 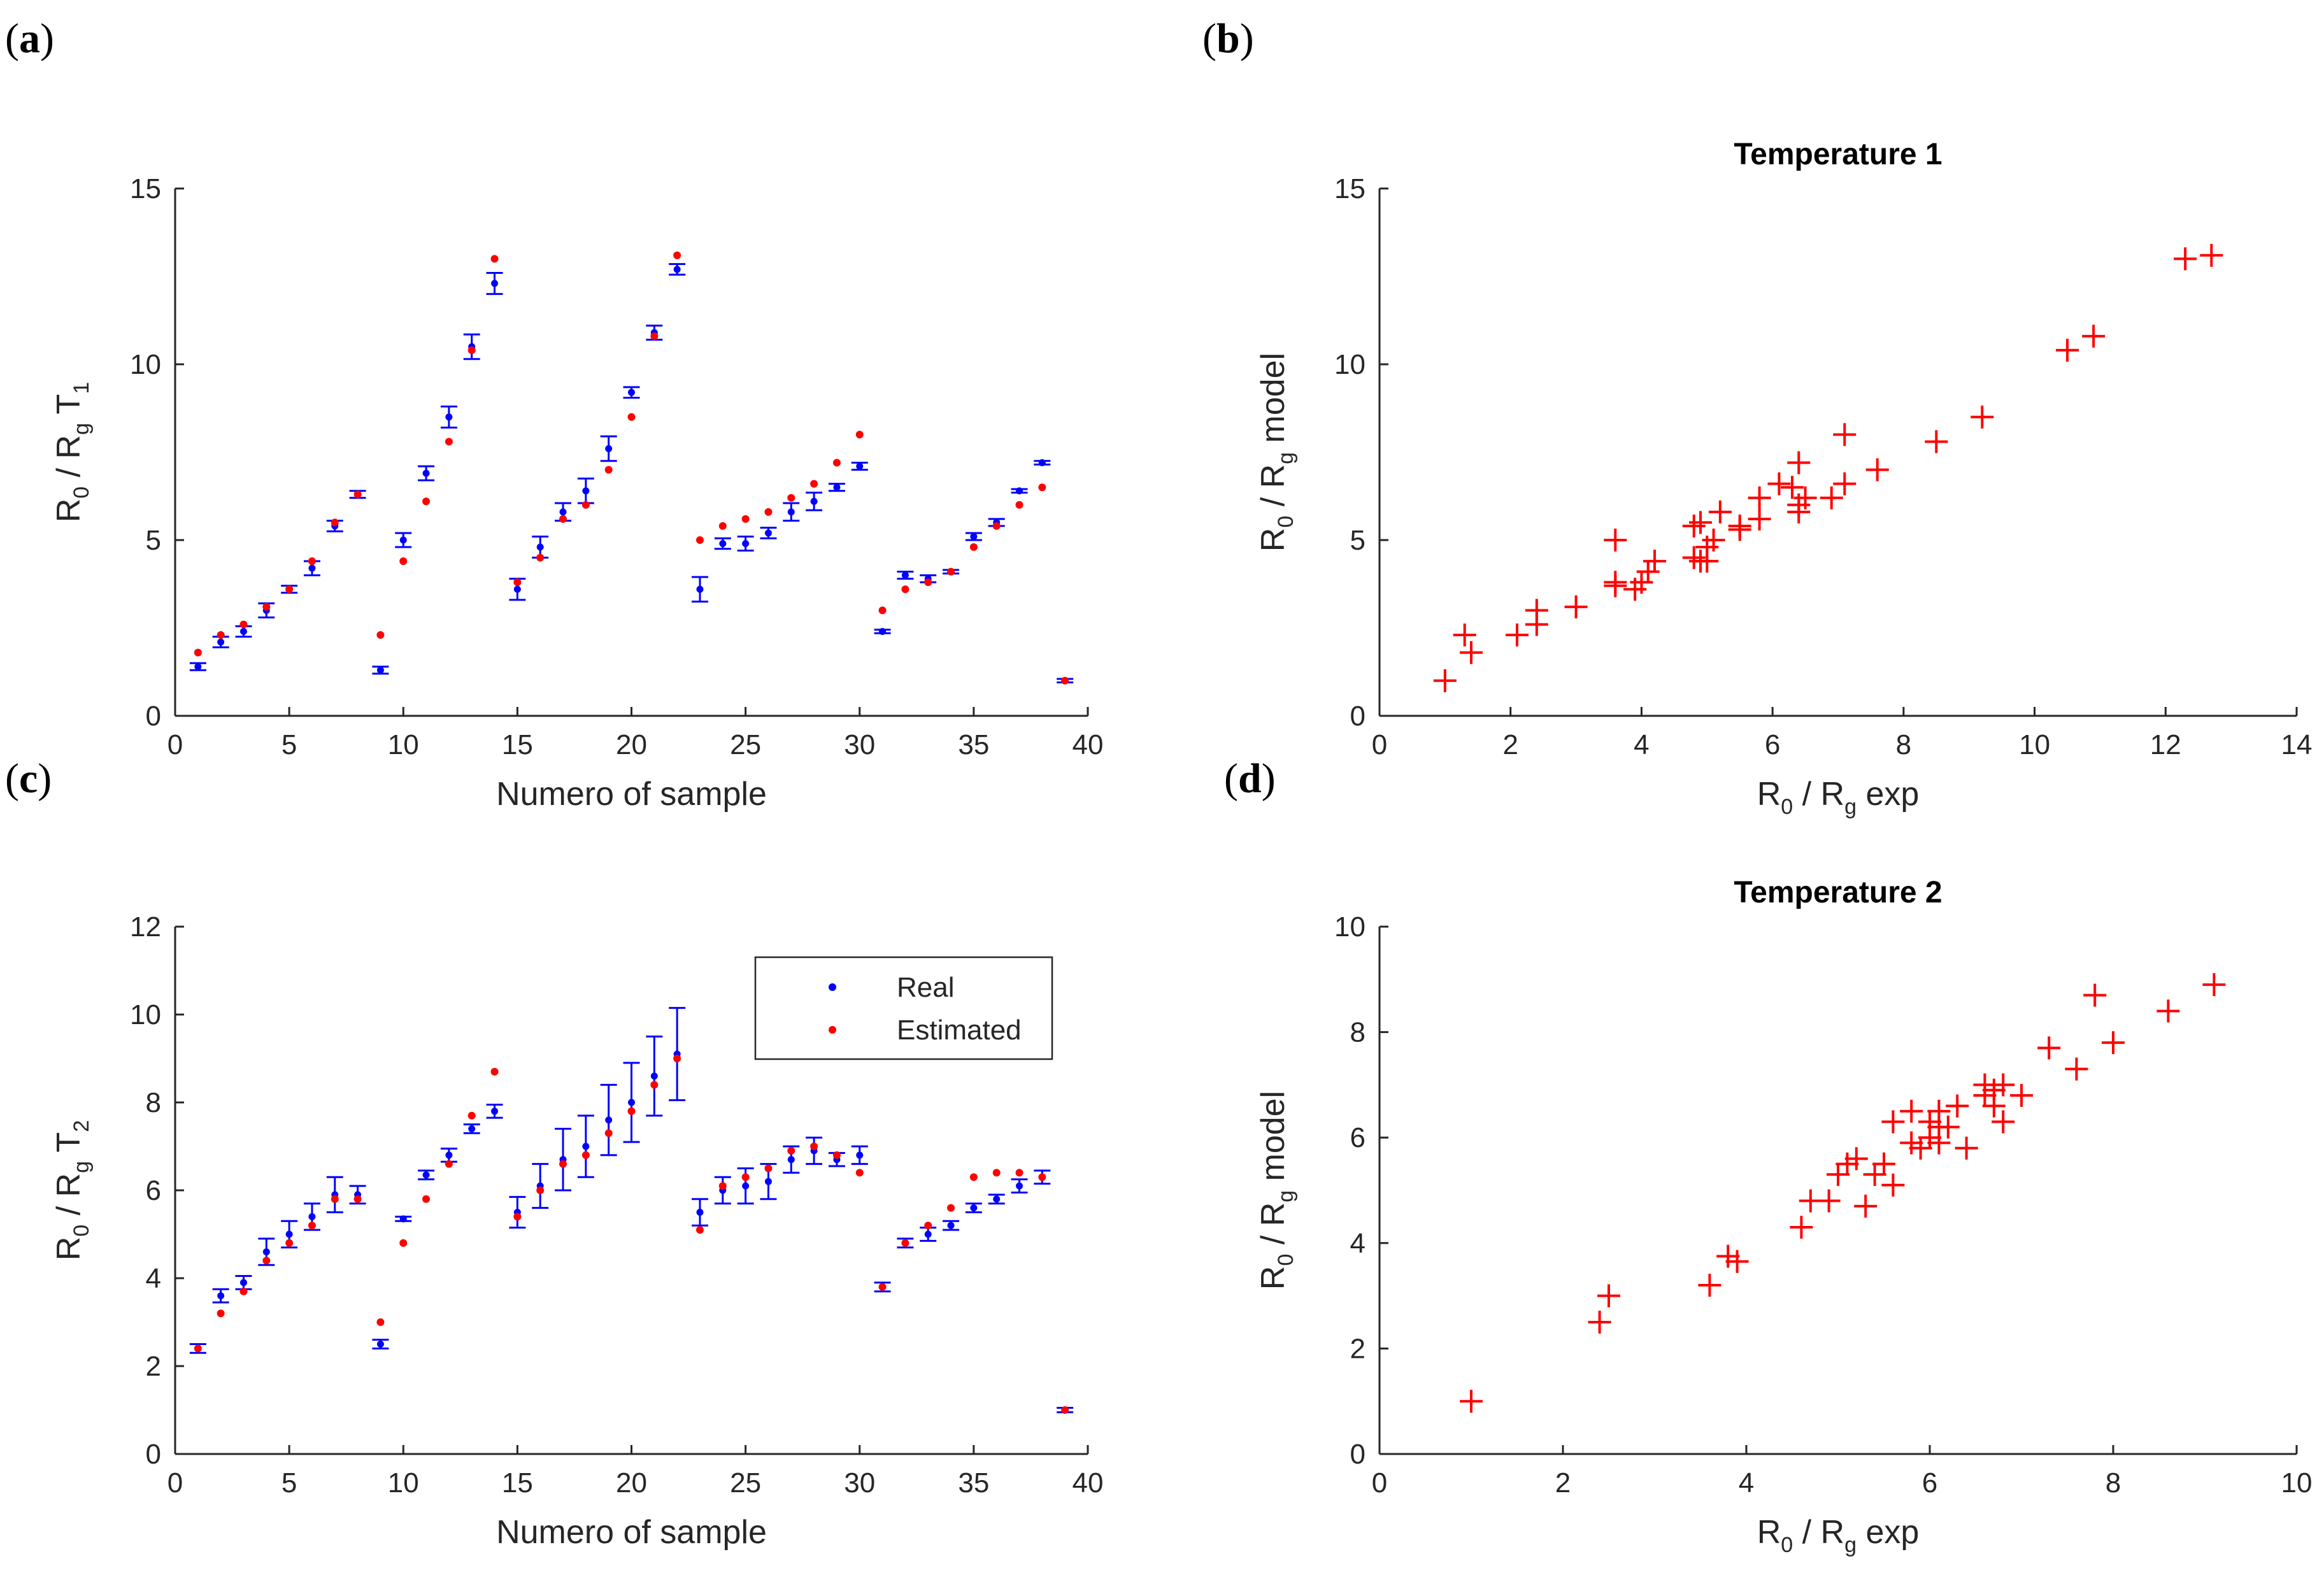 What do you see at coordinates (1903, 744) in the screenshot?
I see `x-tick-label: 8` at bounding box center [1903, 744].